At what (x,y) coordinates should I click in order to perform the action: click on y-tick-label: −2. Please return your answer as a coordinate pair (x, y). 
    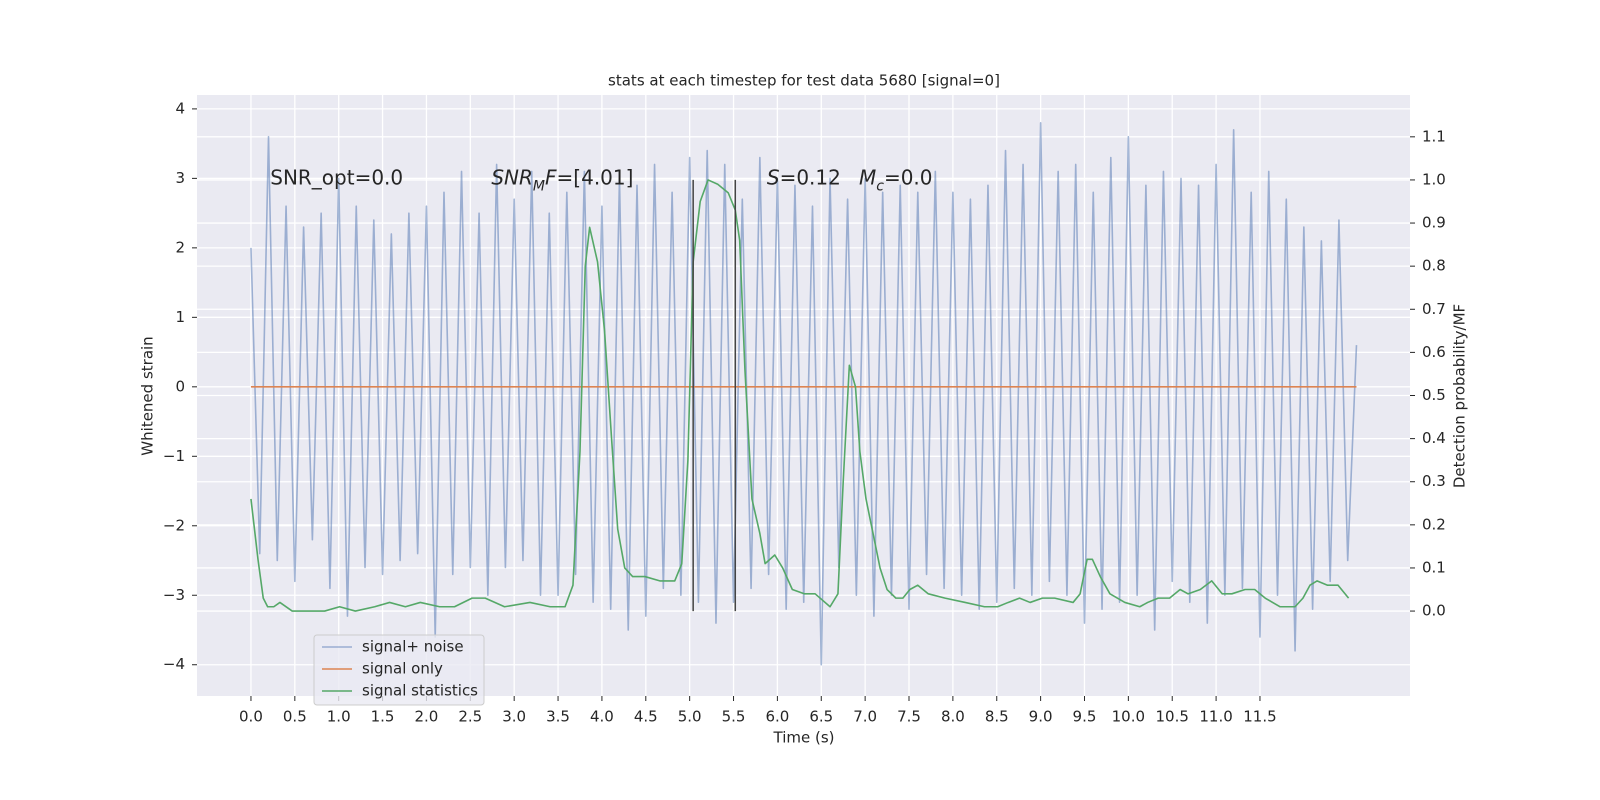
    Looking at the image, I should click on (174, 525).